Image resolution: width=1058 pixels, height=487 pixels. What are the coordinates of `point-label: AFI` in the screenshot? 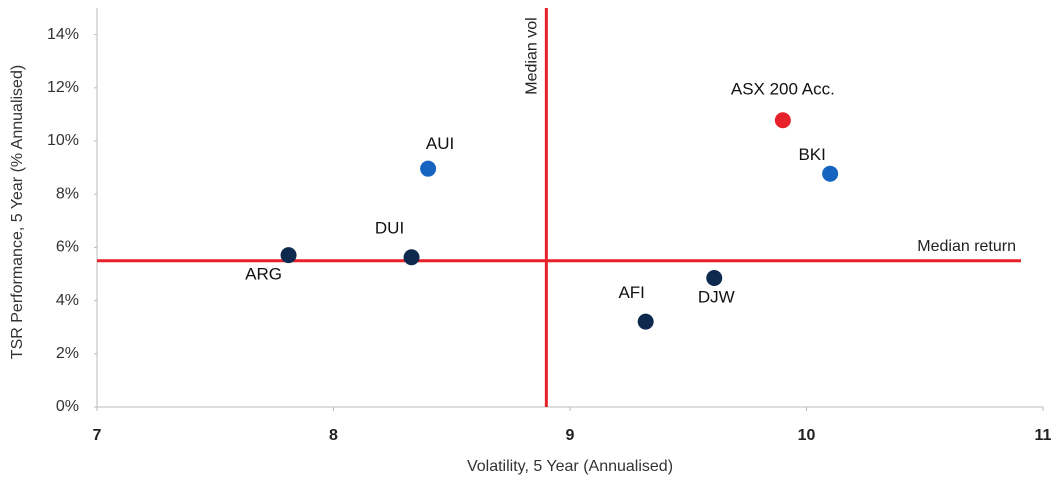 It's located at (631, 292).